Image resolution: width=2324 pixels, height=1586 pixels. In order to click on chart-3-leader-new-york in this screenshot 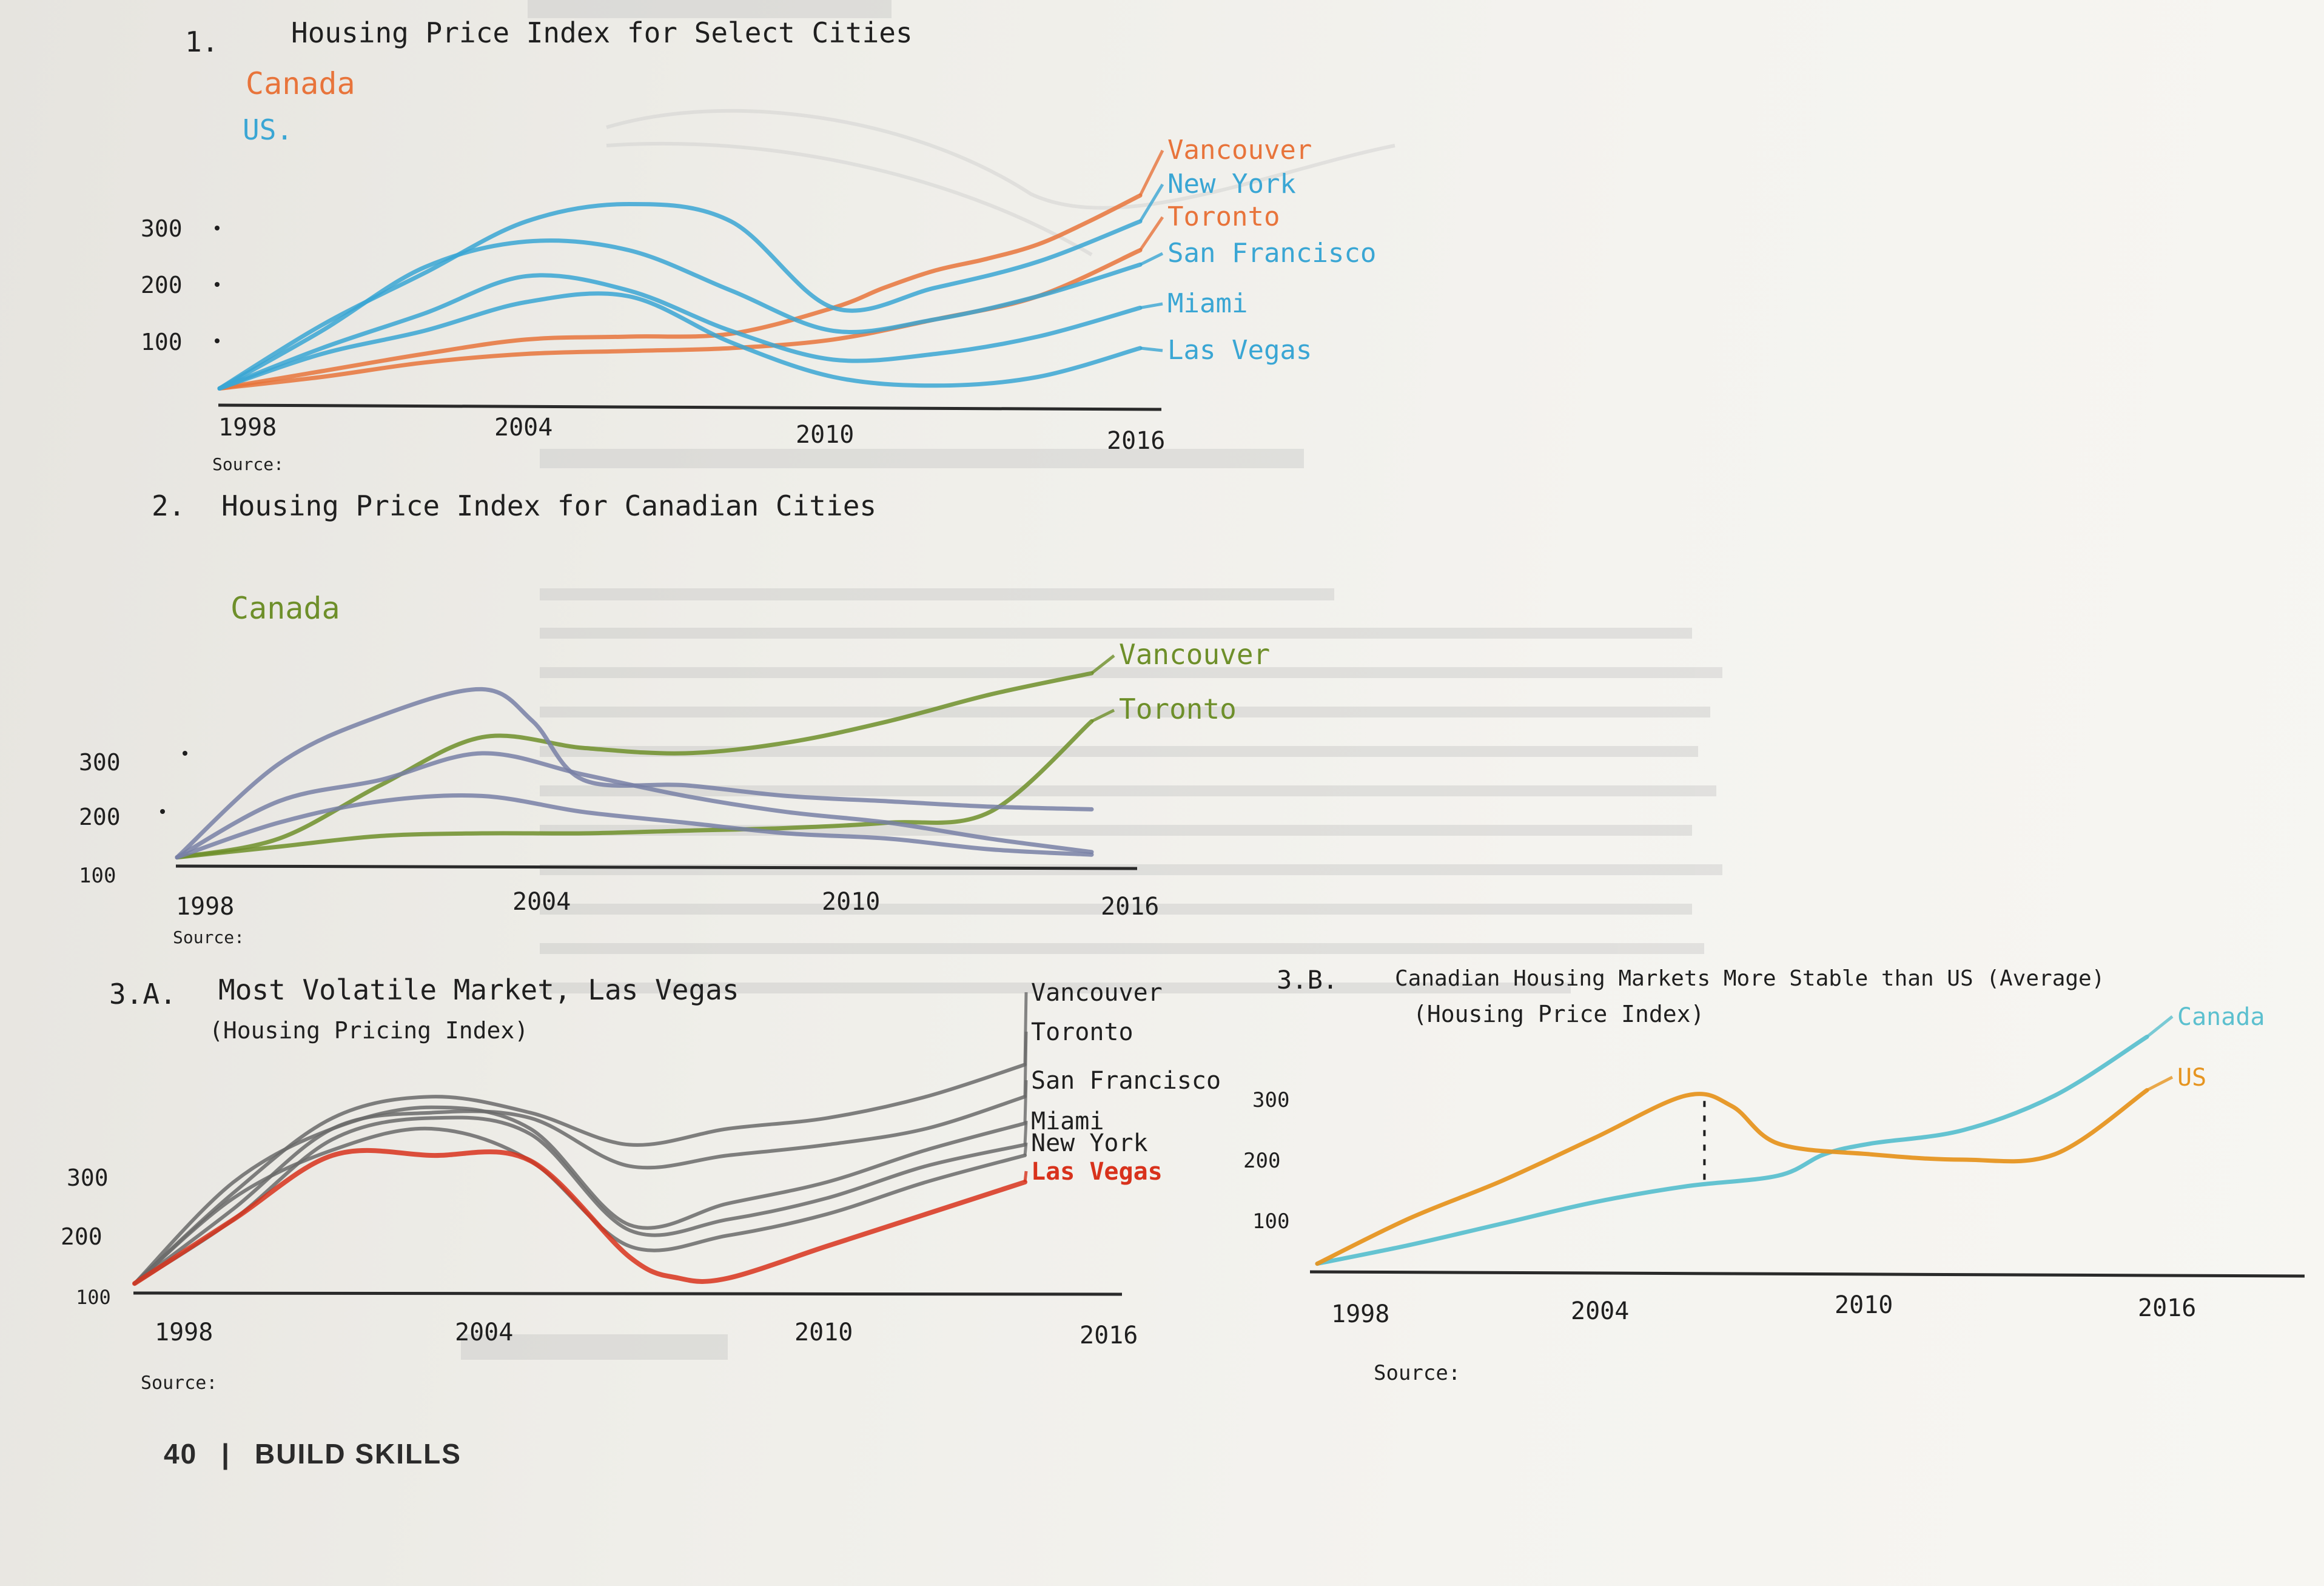, I will do `click(1025, 1149)`.